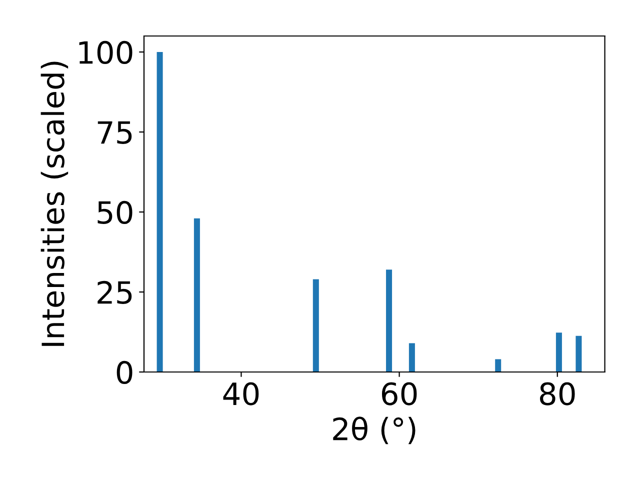 The image size is (640, 480). I want to click on y-tick-label: 100, so click(105, 52).